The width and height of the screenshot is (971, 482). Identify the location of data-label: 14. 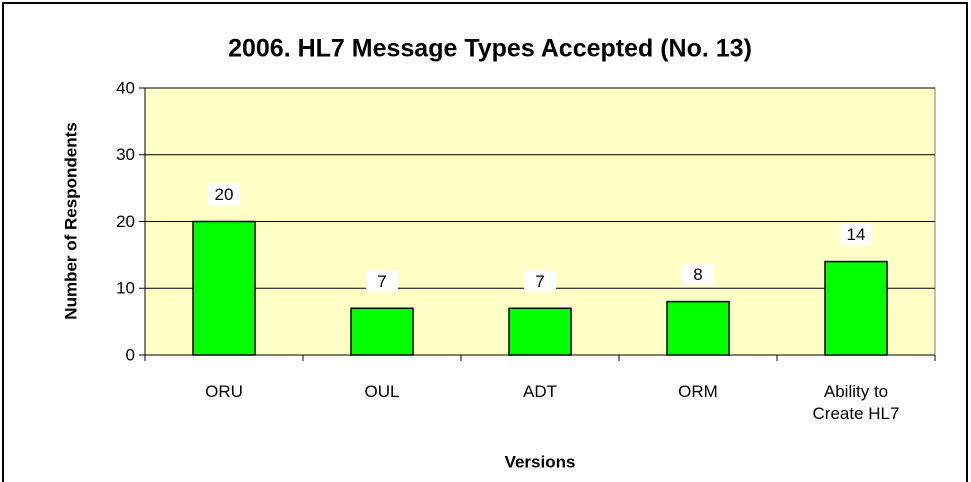
(856, 234).